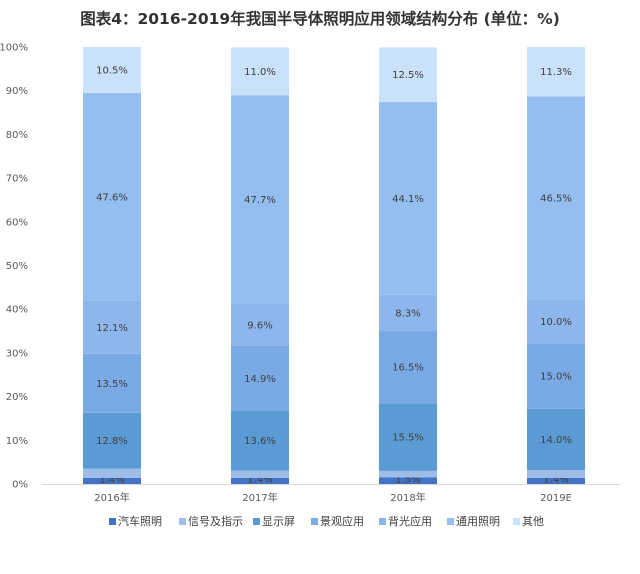 The height and width of the screenshot is (574, 640). Describe the element at coordinates (17, 397) in the screenshot. I see `y-tick-label: 20%` at that location.